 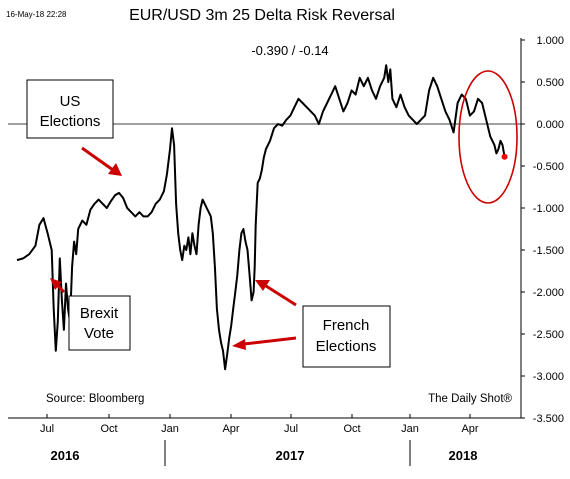 What do you see at coordinates (548, 377) in the screenshot?
I see `y-tick-label: -3.000` at bounding box center [548, 377].